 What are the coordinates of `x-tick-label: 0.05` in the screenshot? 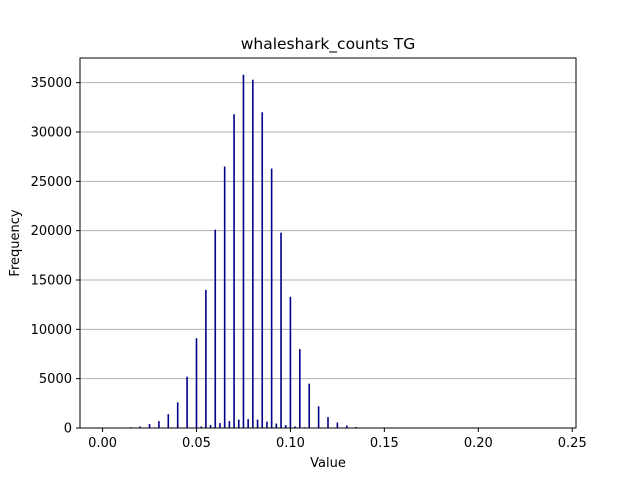 It's located at (196, 443).